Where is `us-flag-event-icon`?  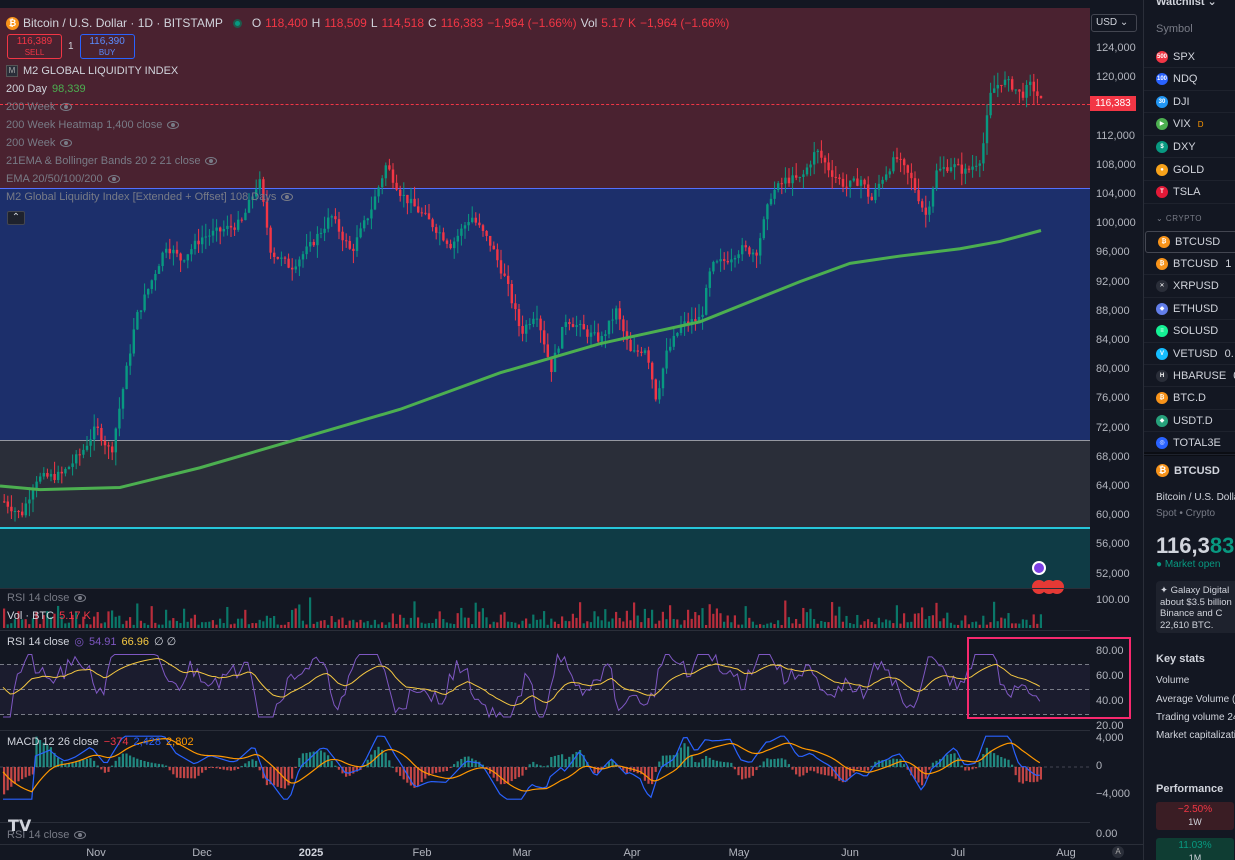
us-flag-event-icon is located at coordinates (1057, 587).